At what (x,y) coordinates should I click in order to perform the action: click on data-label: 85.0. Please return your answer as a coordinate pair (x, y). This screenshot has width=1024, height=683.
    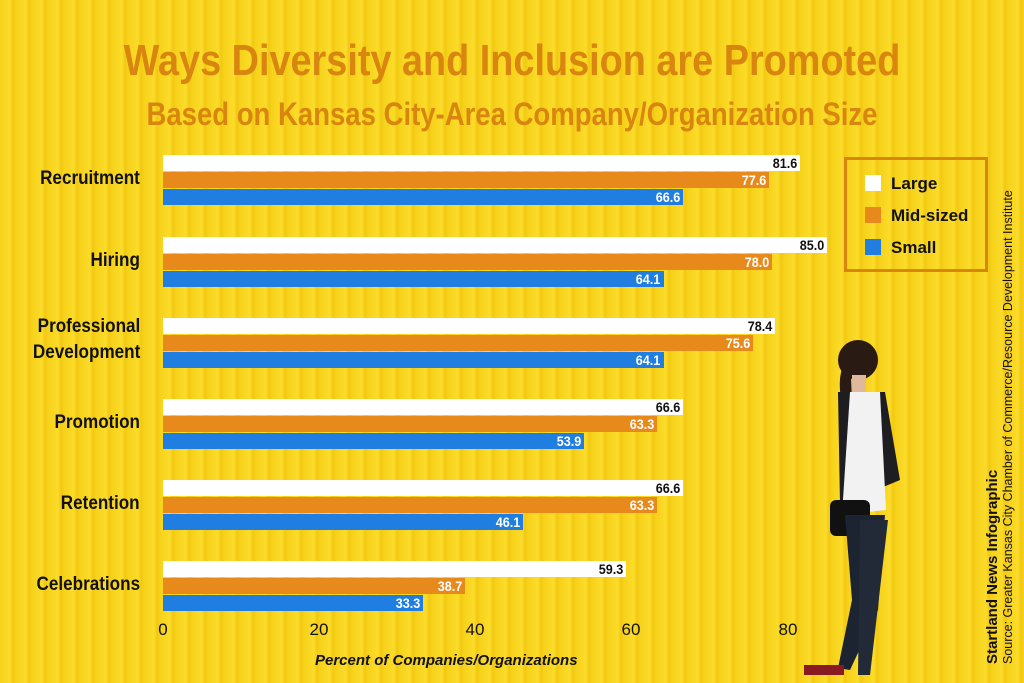
    Looking at the image, I should click on (811, 245).